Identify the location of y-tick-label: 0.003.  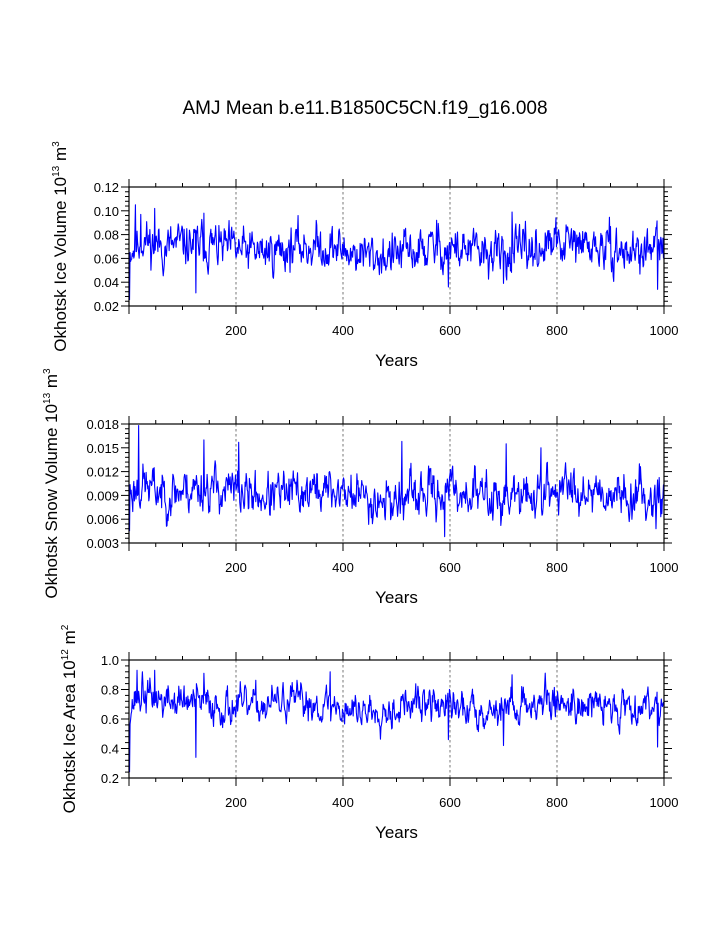
(102, 543).